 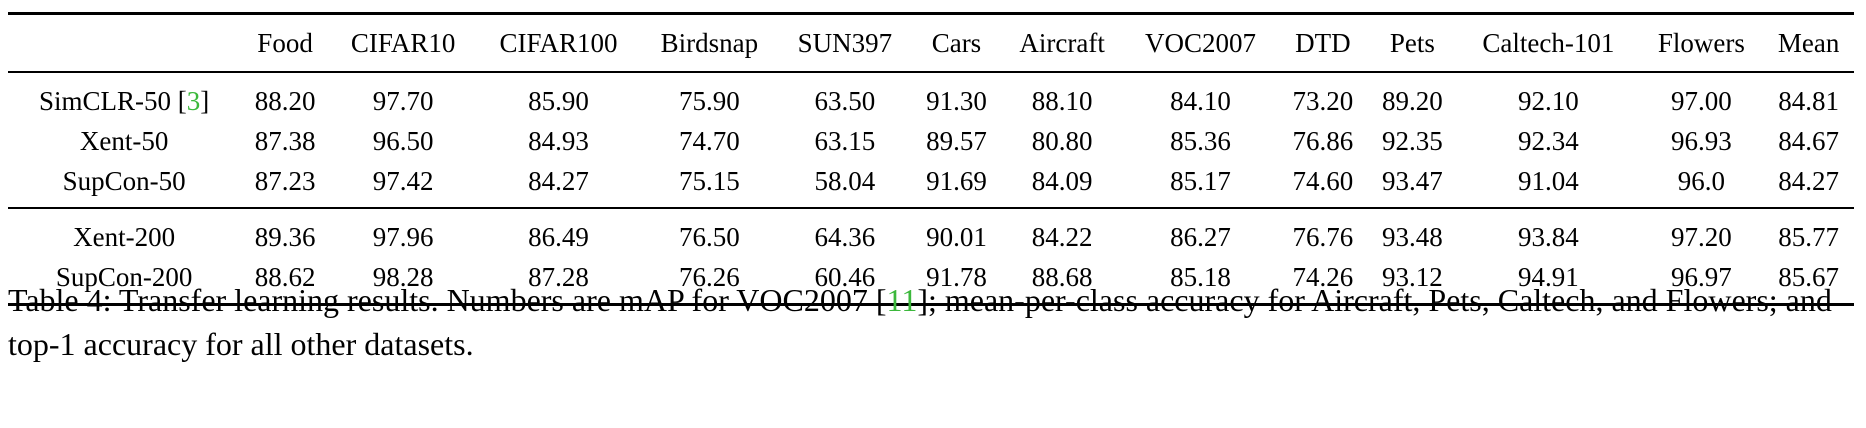 What do you see at coordinates (845, 100) in the screenshot?
I see `value-cell: 63.50` at bounding box center [845, 100].